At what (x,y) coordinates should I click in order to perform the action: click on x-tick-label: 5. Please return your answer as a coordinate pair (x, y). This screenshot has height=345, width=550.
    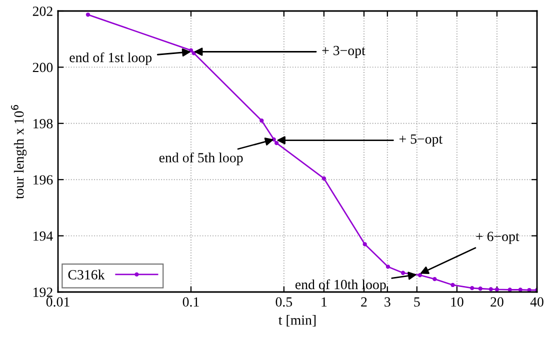
    Looking at the image, I should click on (417, 302).